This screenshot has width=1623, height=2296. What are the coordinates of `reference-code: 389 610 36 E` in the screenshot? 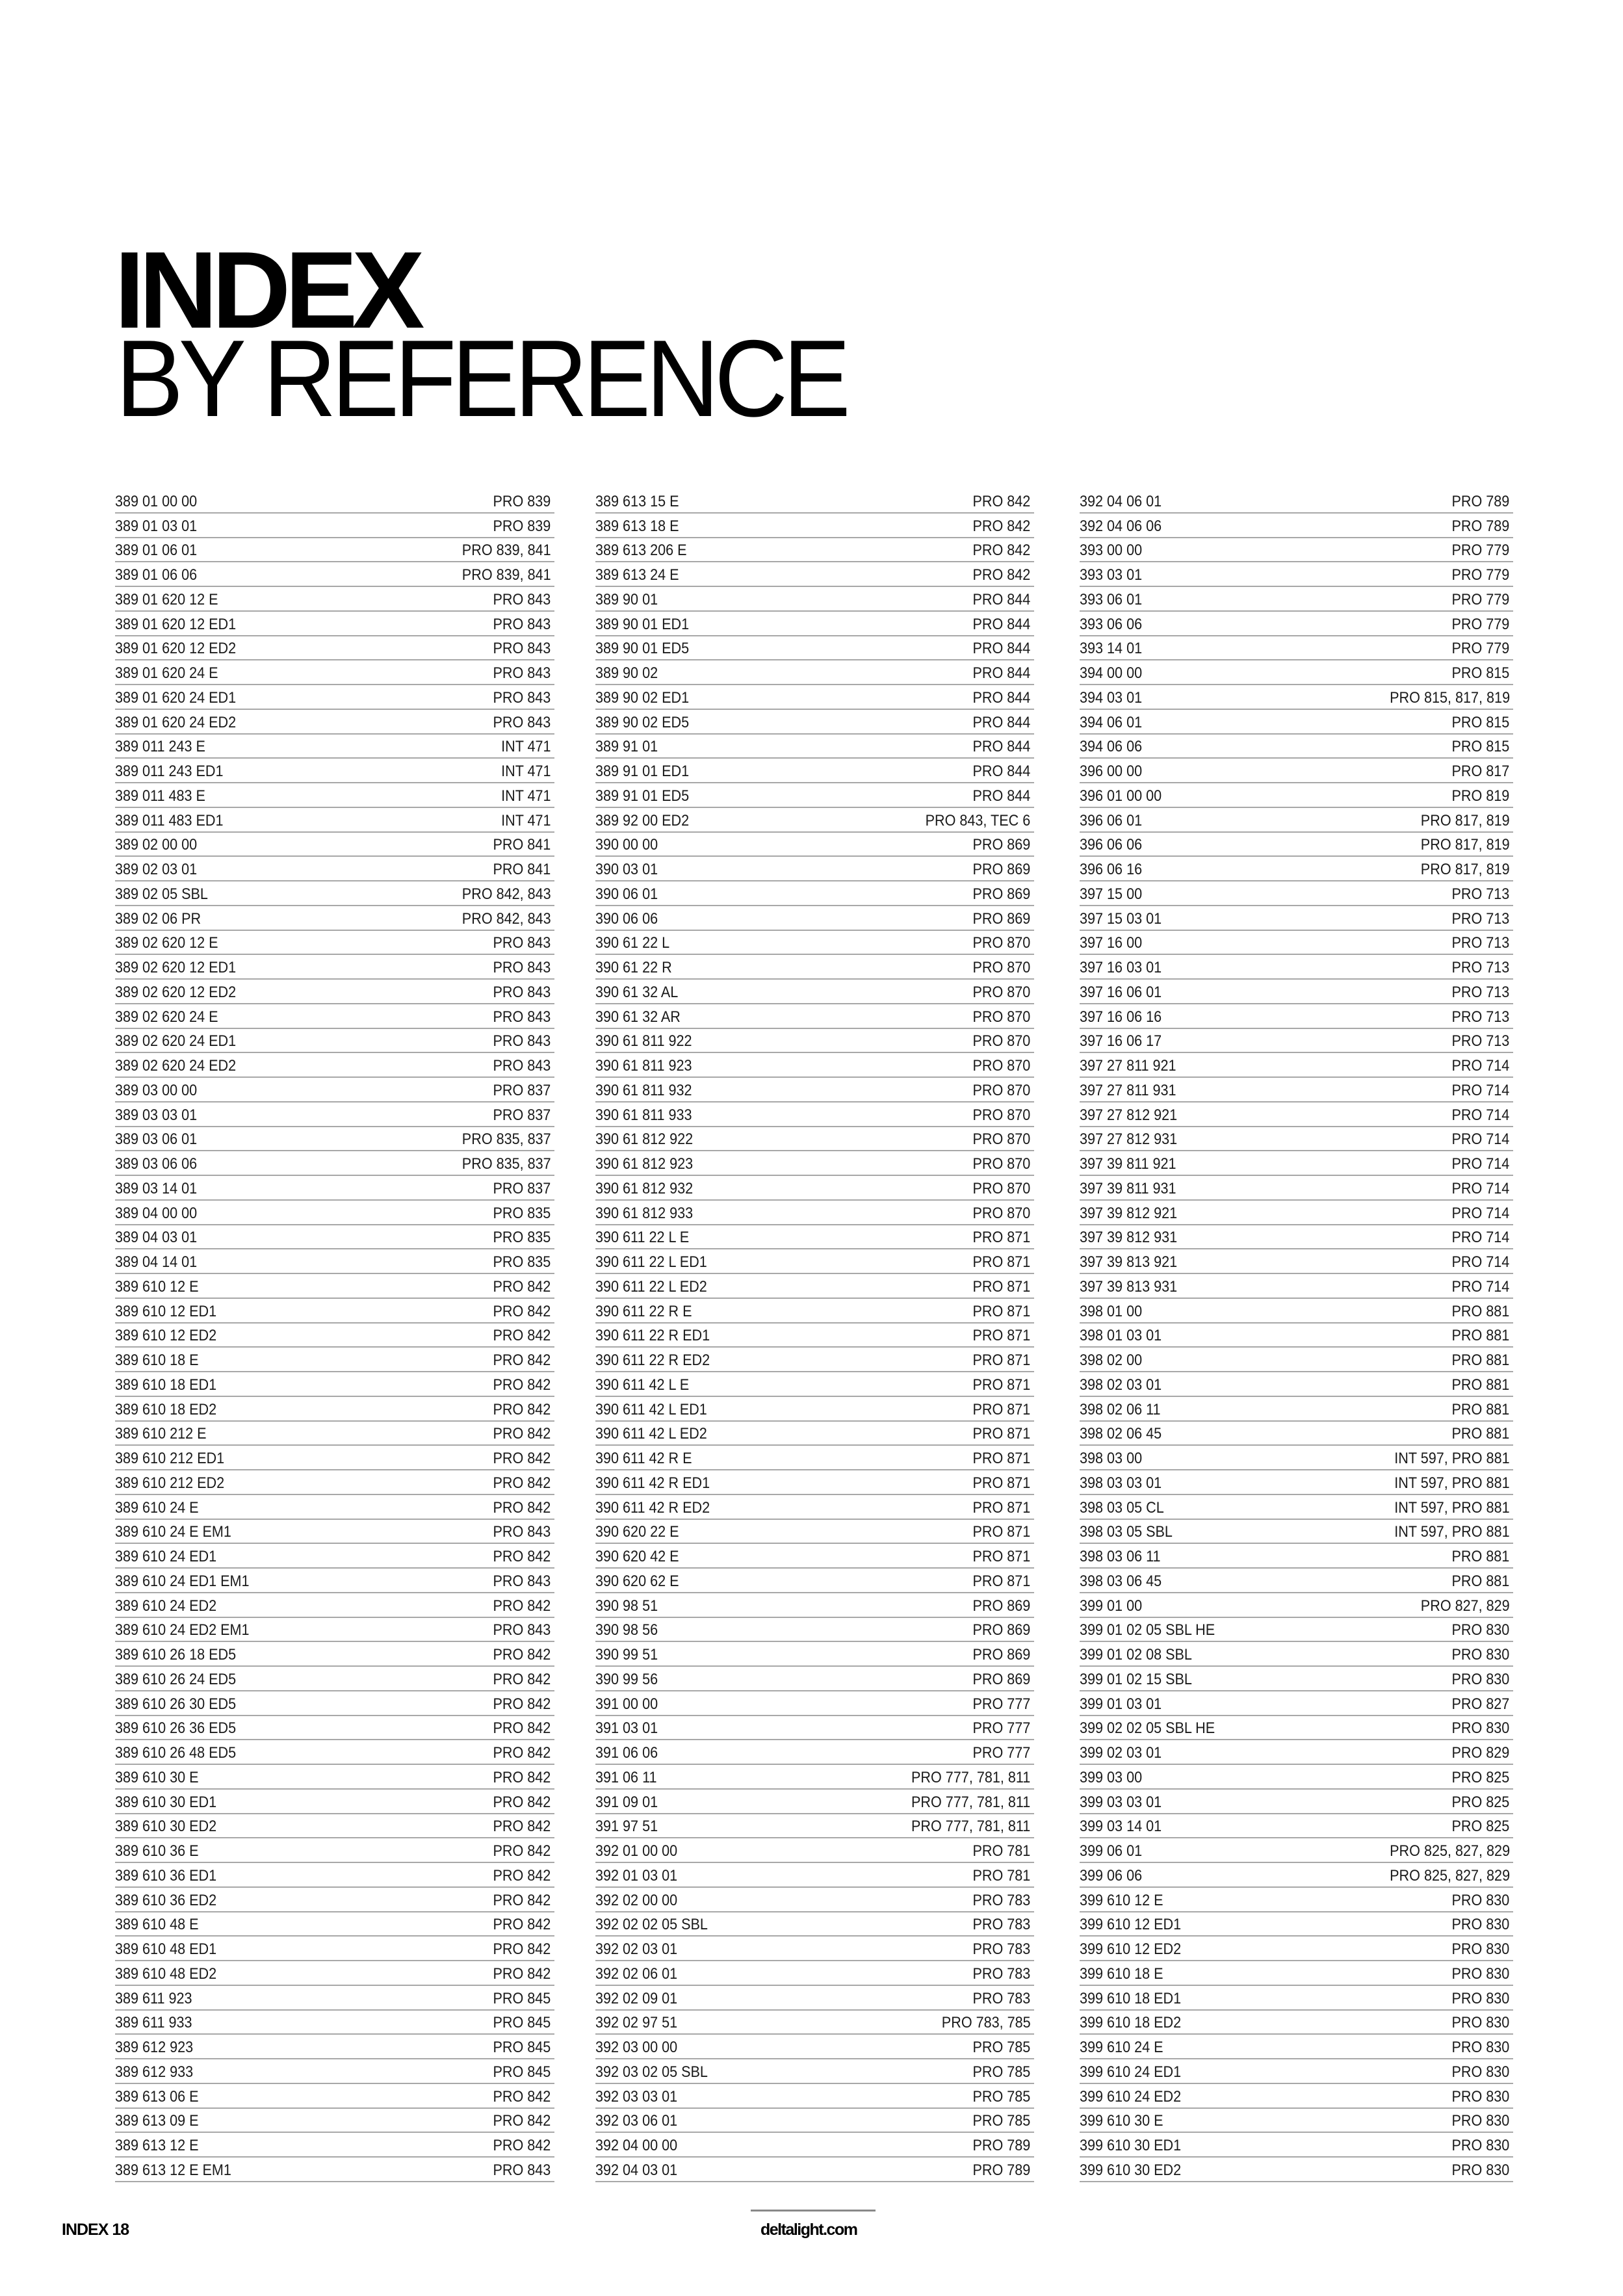 It's located at (157, 1851).